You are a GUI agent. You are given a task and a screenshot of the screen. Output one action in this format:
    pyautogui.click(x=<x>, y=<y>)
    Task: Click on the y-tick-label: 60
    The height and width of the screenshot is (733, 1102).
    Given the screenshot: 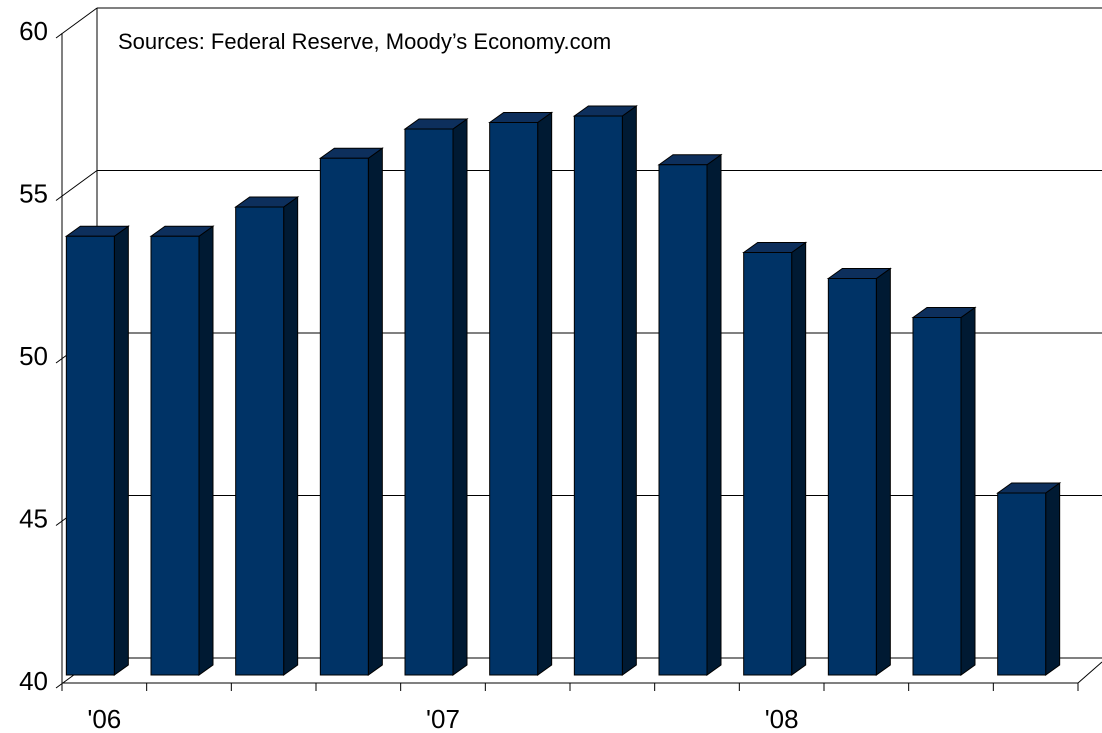 What is the action you would take?
    pyautogui.click(x=33, y=31)
    